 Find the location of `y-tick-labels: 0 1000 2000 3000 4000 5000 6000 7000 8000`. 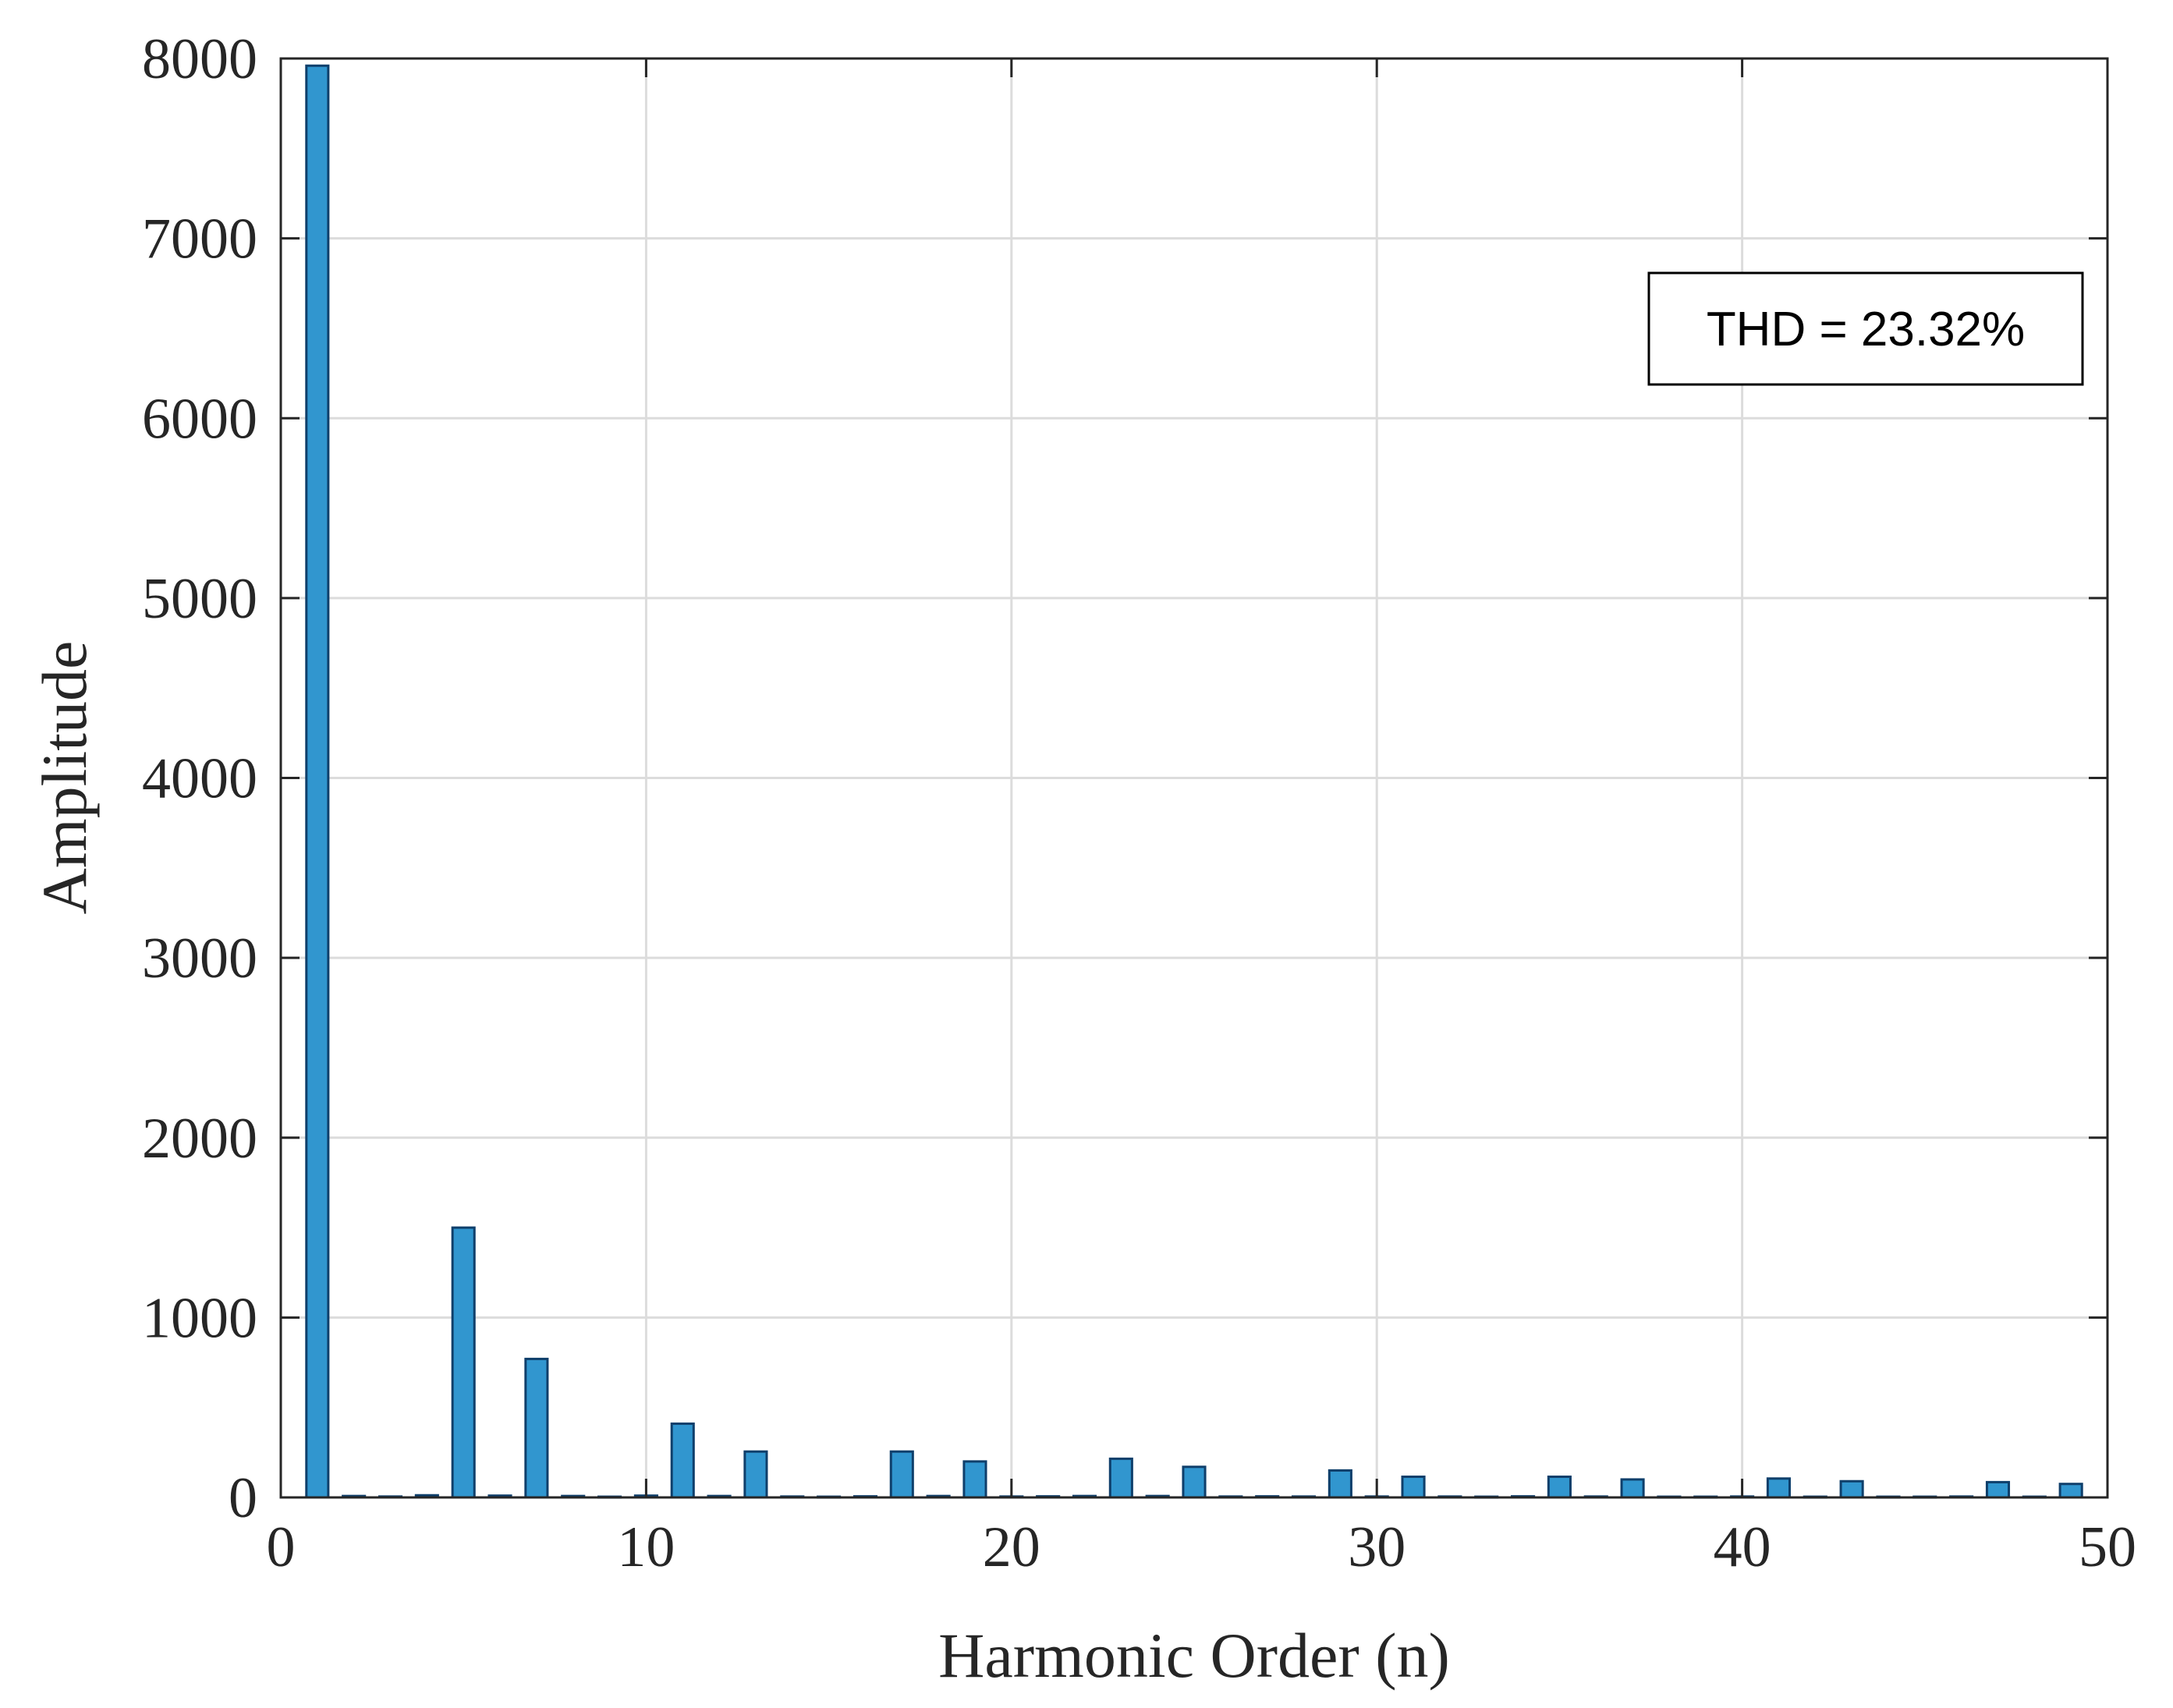

y-tick-labels: 0 1000 2000 3000 4000 5000 6000 7000 8000 is located at coordinates (199, 778).